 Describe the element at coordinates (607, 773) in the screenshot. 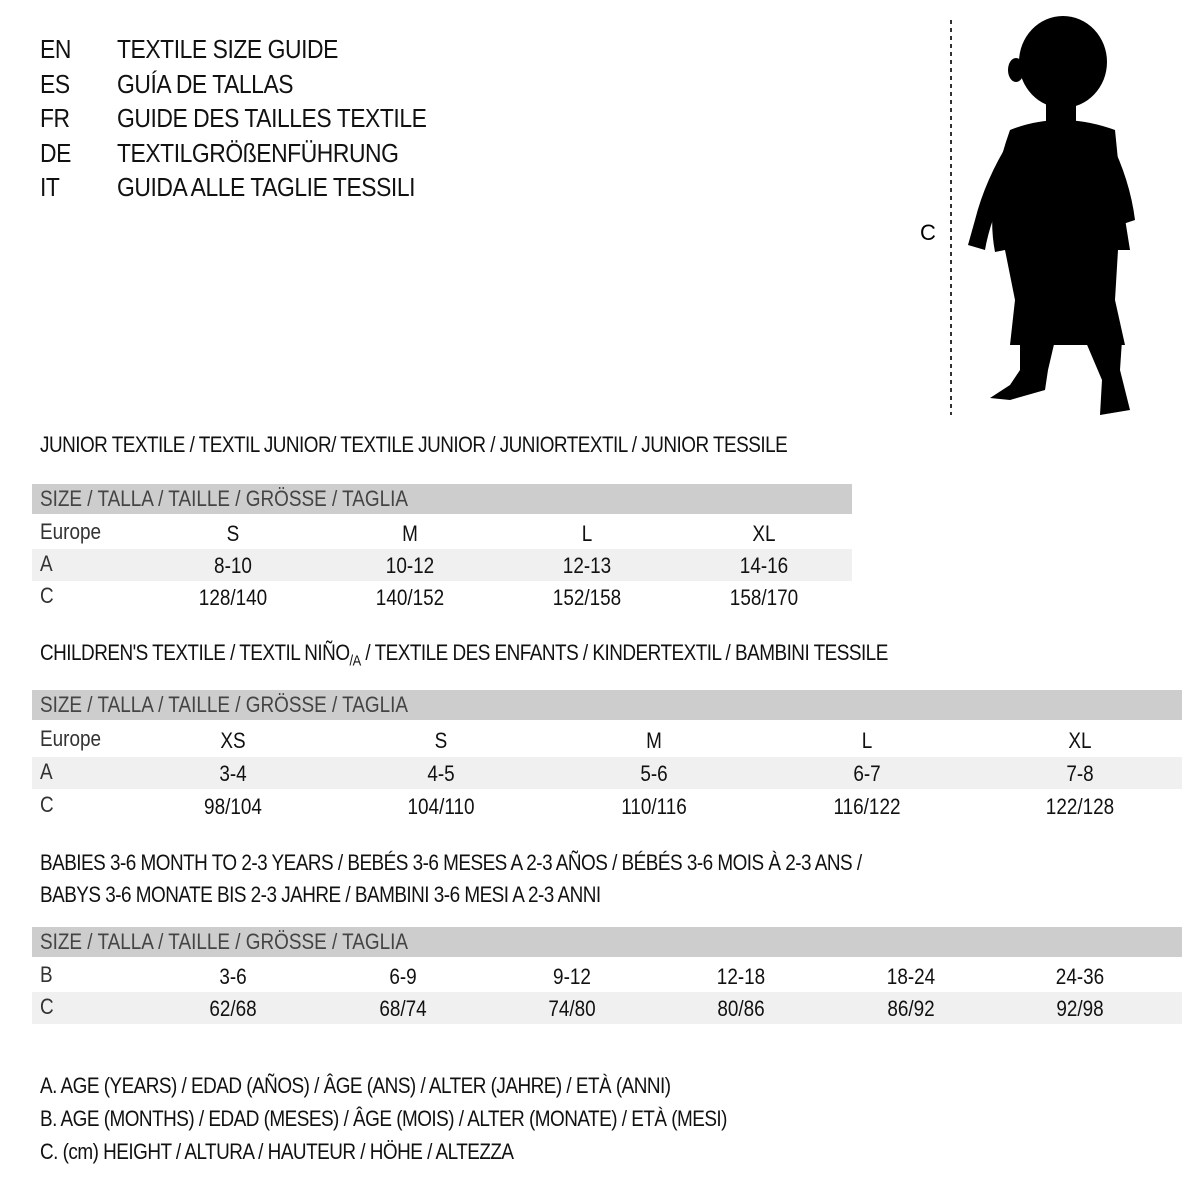

I see `table-row: A 3-4 4-5 5-6 6-7 7-8` at that location.